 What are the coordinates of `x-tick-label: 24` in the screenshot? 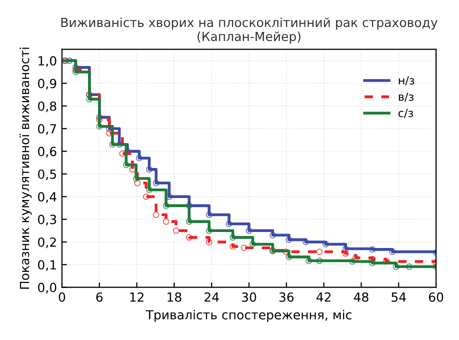 It's located at (211, 297).